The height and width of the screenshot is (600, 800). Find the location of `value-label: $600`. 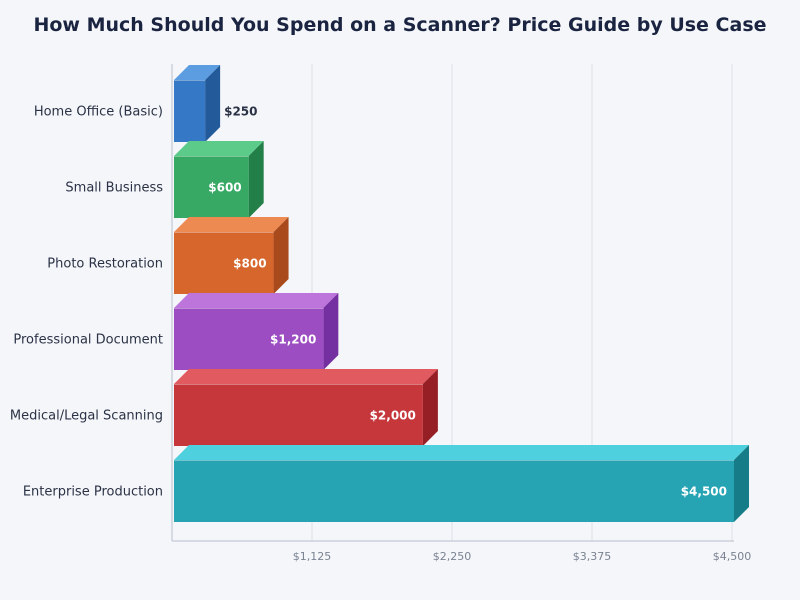

value-label: $600 is located at coordinates (224, 188).